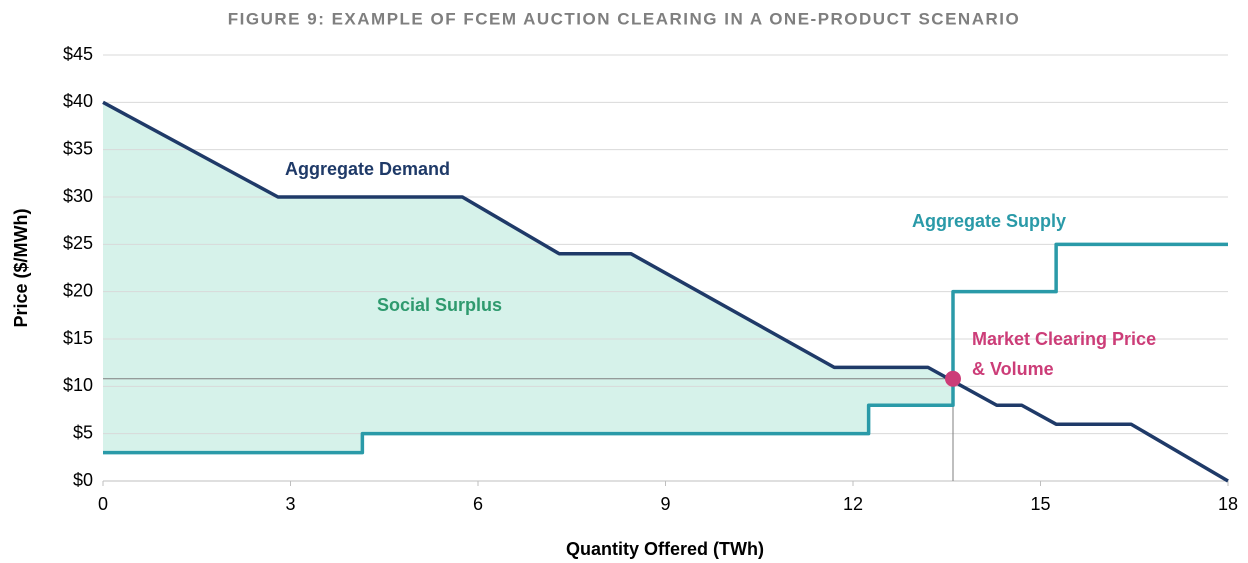 The height and width of the screenshot is (563, 1248). Describe the element at coordinates (78, 54) in the screenshot. I see `y-tick-label: $45` at that location.